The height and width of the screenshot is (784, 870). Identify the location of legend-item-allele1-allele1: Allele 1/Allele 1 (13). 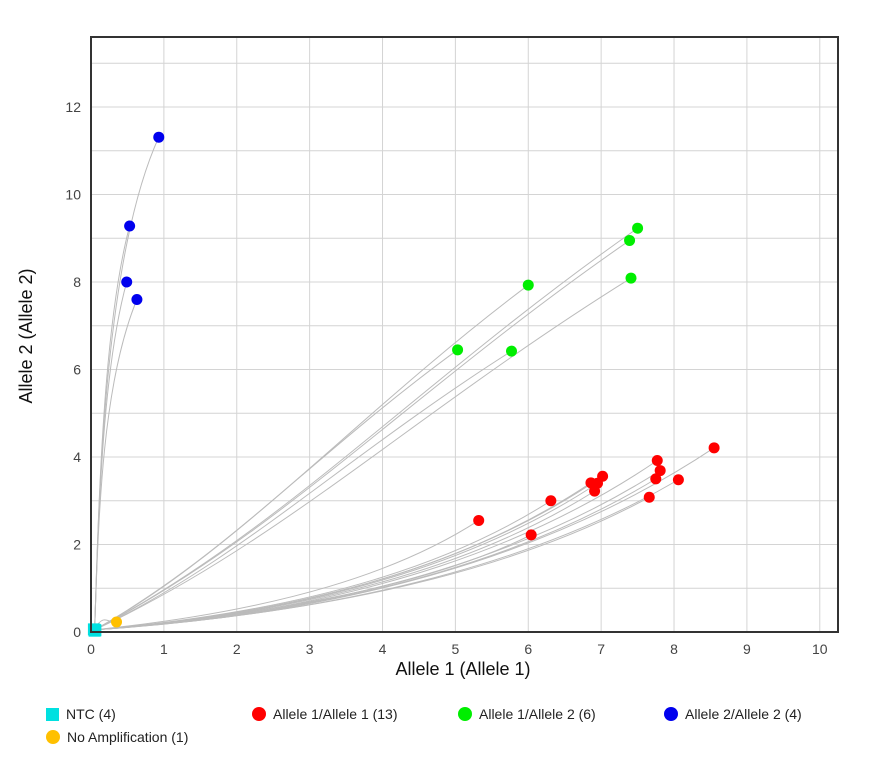
(325, 714).